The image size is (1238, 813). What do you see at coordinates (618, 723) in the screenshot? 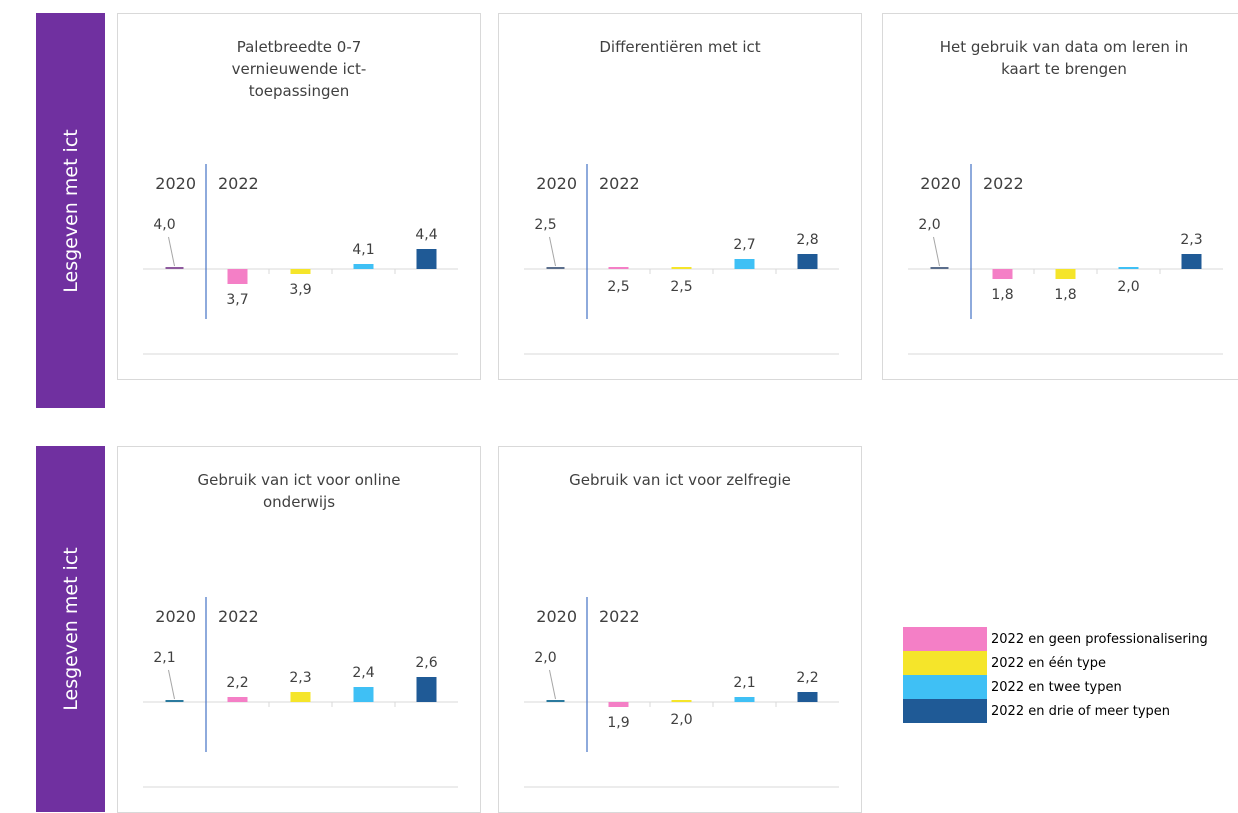
I see `value-label: 1,9` at bounding box center [618, 723].